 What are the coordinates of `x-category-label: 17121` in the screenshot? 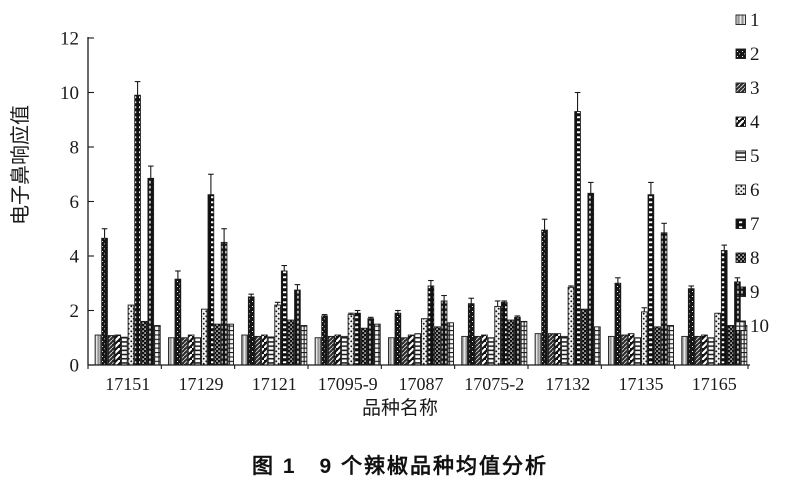 It's located at (274, 384).